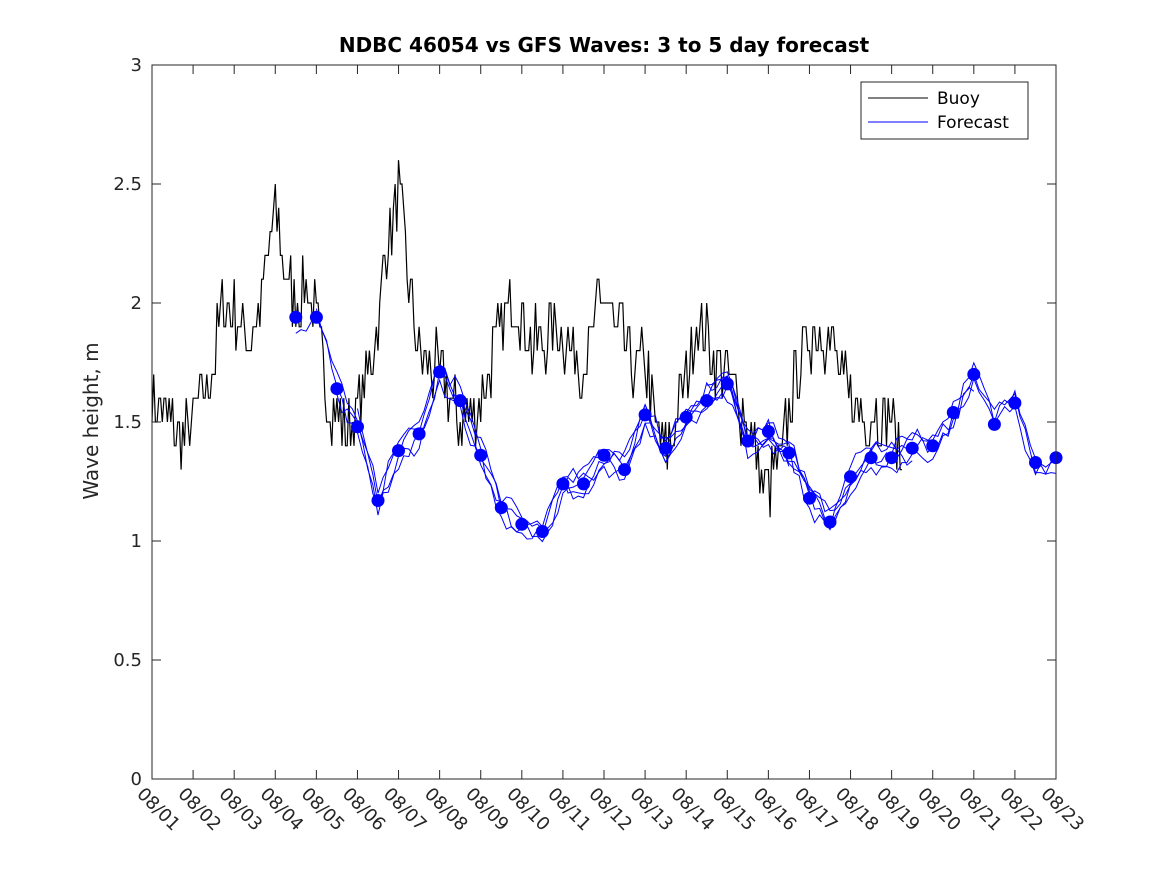 This screenshot has width=1167, height=879. Describe the element at coordinates (136, 779) in the screenshot. I see `y-tick-label: 0` at that location.